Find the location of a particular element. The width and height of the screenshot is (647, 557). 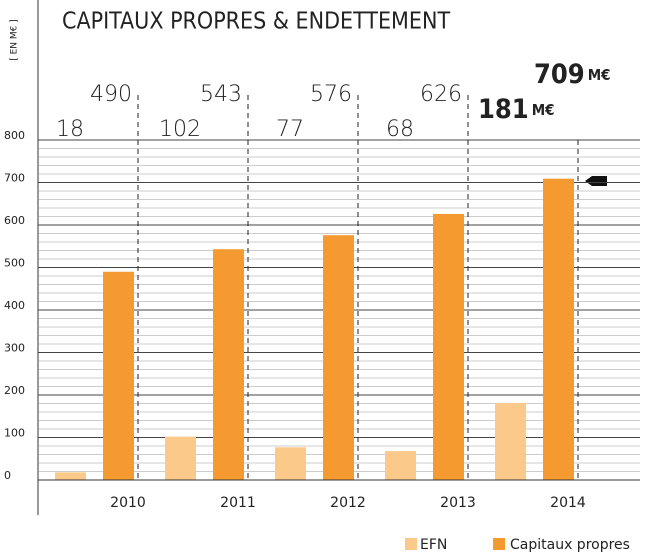

x-tick-label: 2011 is located at coordinates (238, 503).